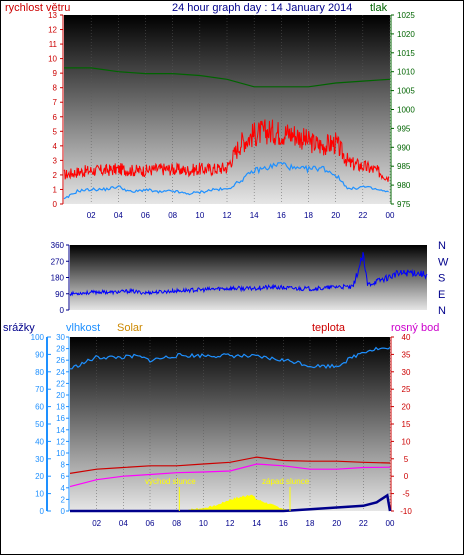  What do you see at coordinates (335, 215) in the screenshot?
I see `wind-x-tick-label: 20` at bounding box center [335, 215].